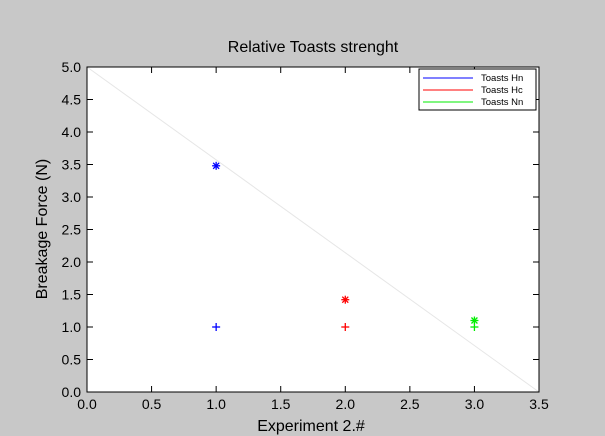  I want to click on y-tick-label: 2.5, so click(72, 230).